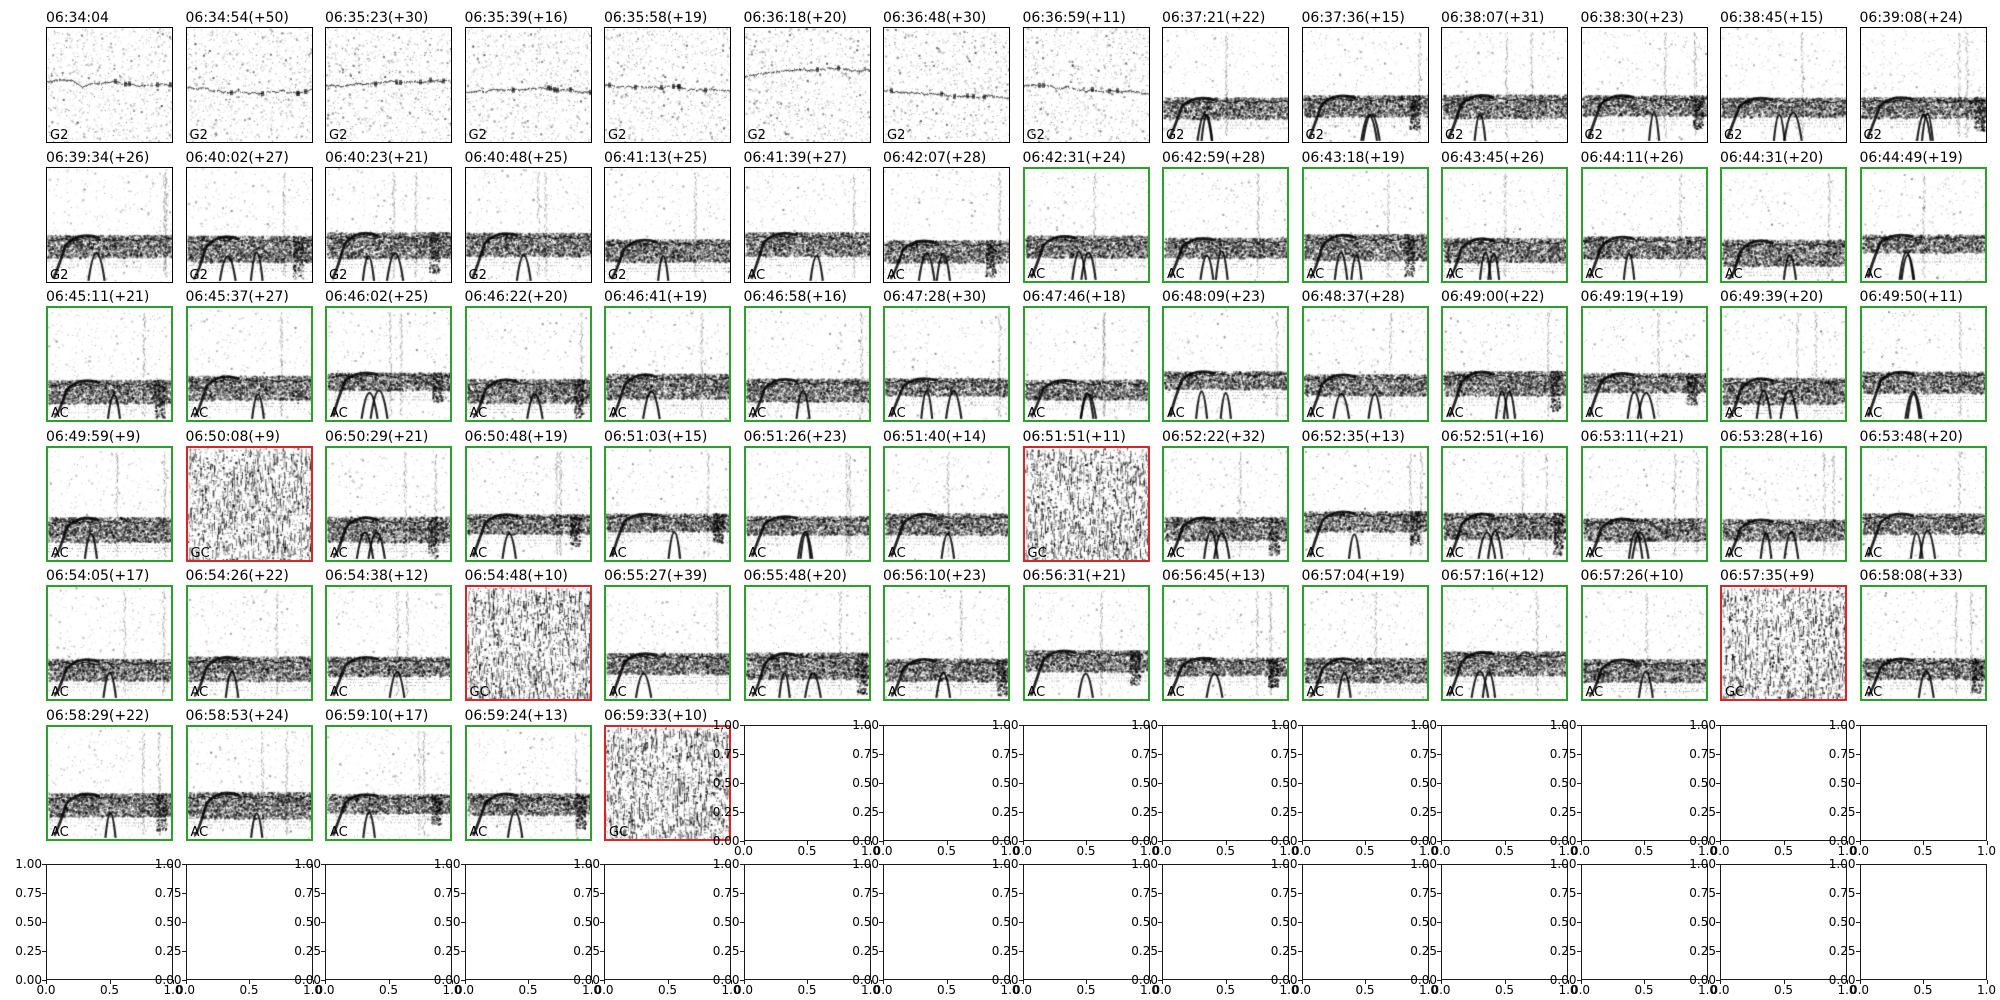 This screenshot has width=2000, height=1000. What do you see at coordinates (1720, 990) in the screenshot?
I see `x-tick-label: 0.0` at bounding box center [1720, 990].